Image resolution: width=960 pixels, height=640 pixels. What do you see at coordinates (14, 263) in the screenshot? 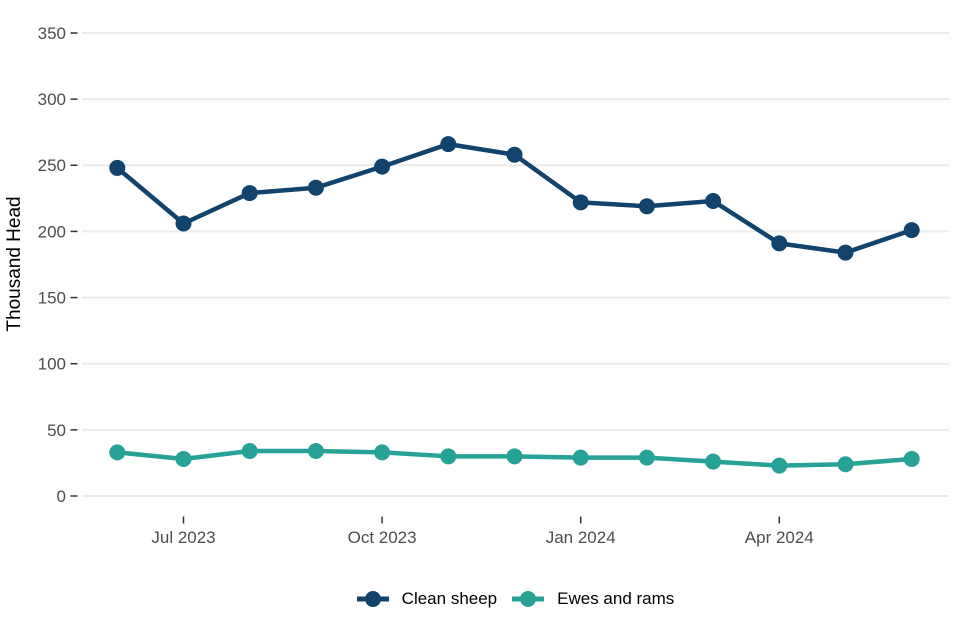
I see `y-axis-title: Thousand Head` at bounding box center [14, 263].